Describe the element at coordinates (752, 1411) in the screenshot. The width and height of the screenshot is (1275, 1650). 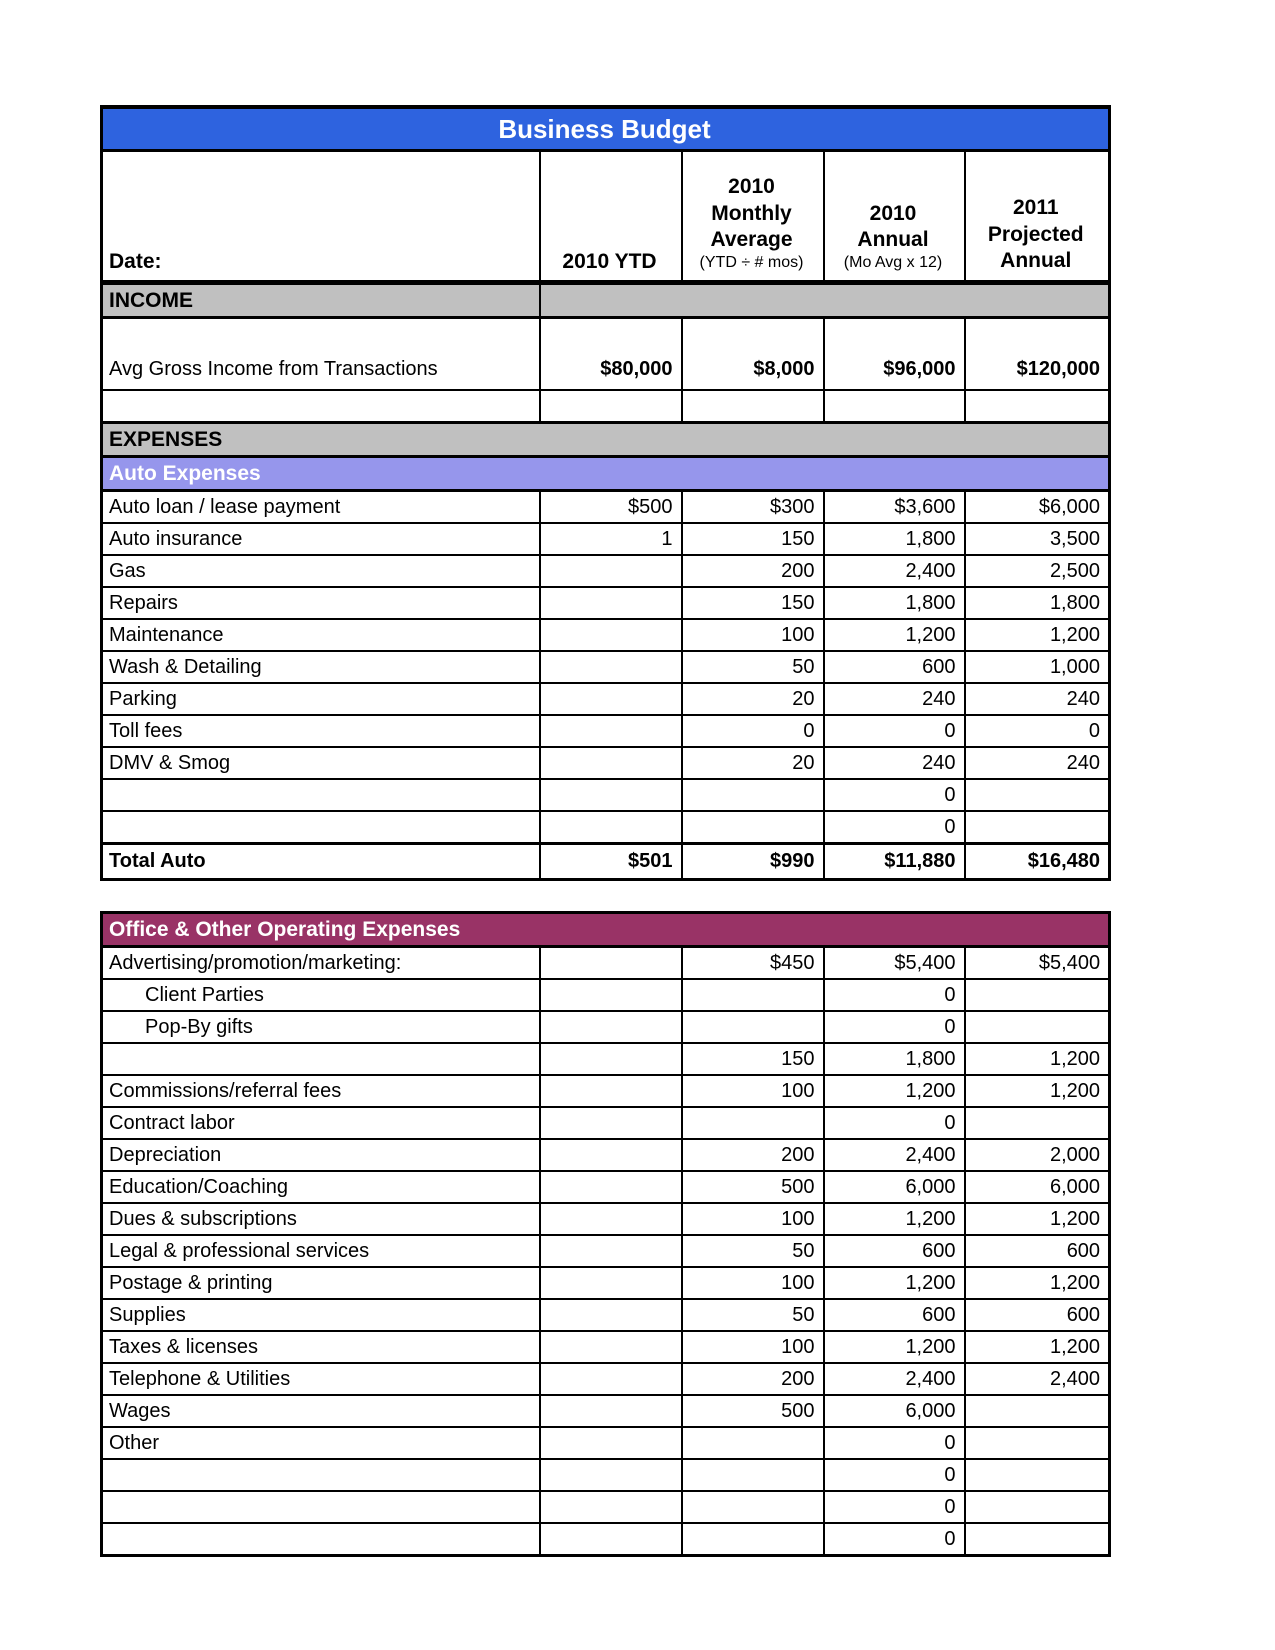
I see `cell-monthly: 500` at that location.